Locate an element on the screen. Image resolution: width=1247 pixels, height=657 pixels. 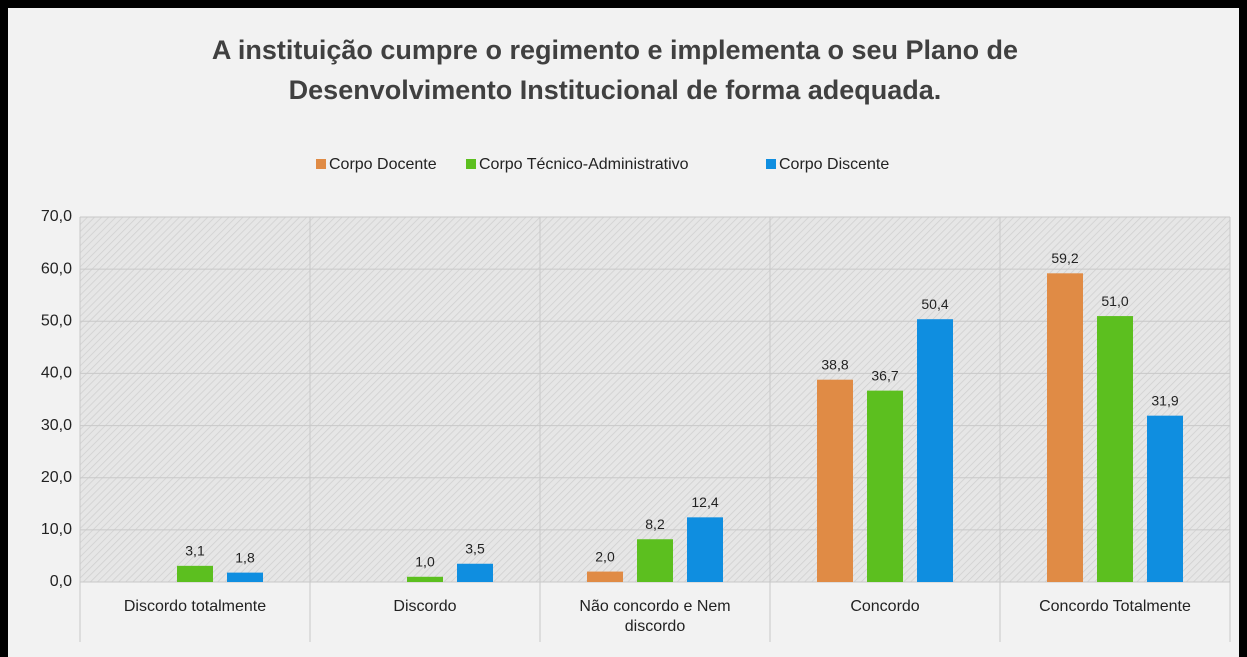
y-tick-label: 20,0 is located at coordinates (56, 477).